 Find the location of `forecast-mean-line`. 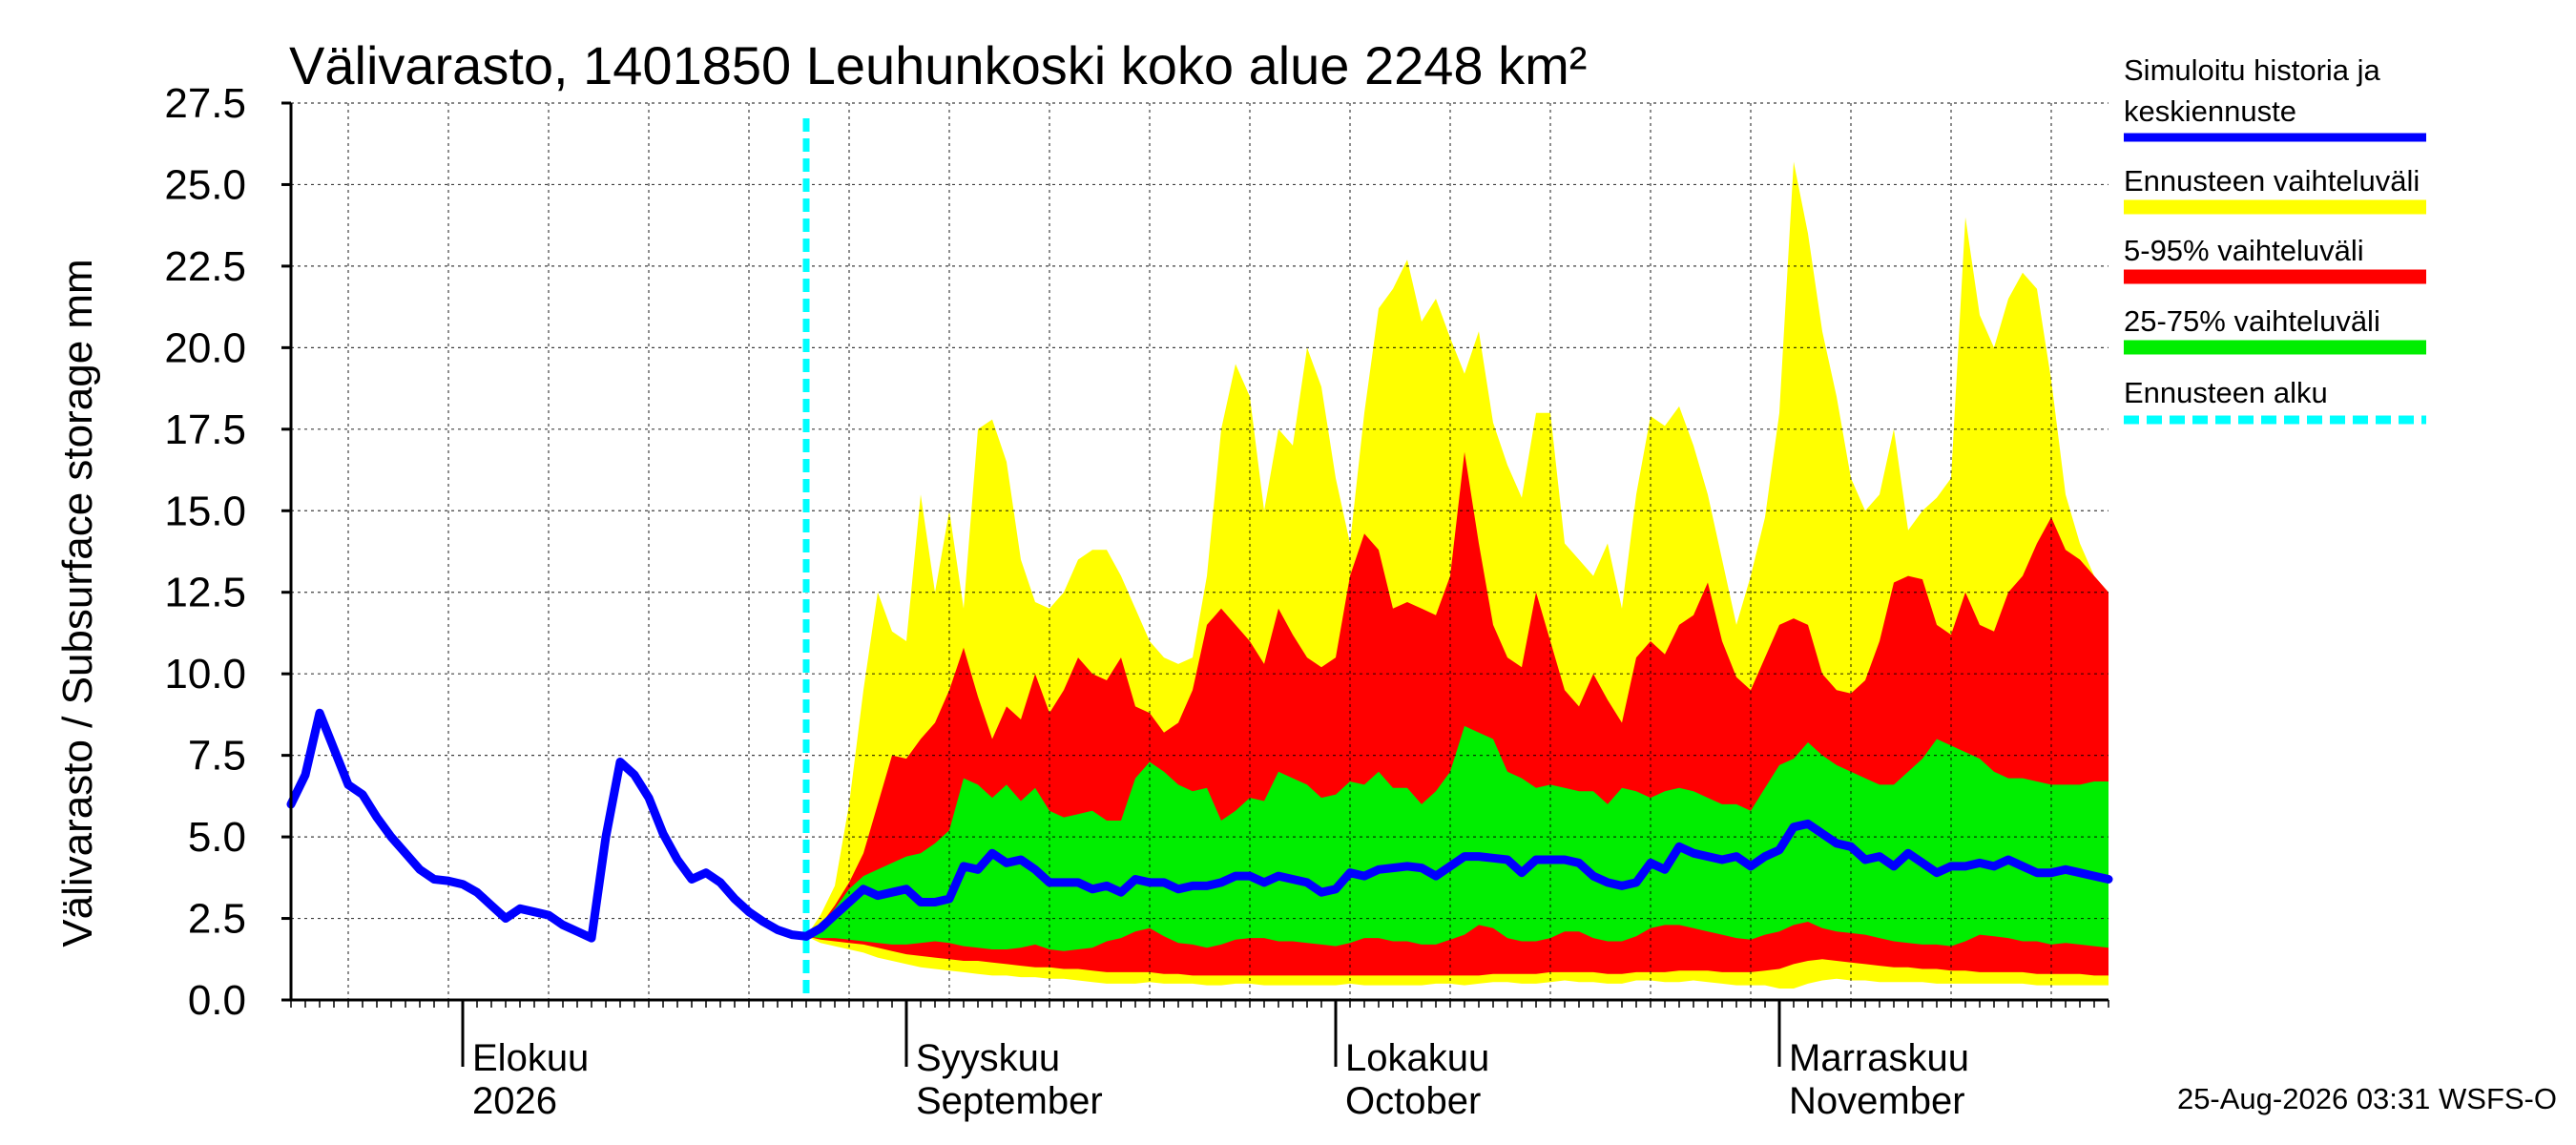

forecast-mean-line is located at coordinates (1457, 880).